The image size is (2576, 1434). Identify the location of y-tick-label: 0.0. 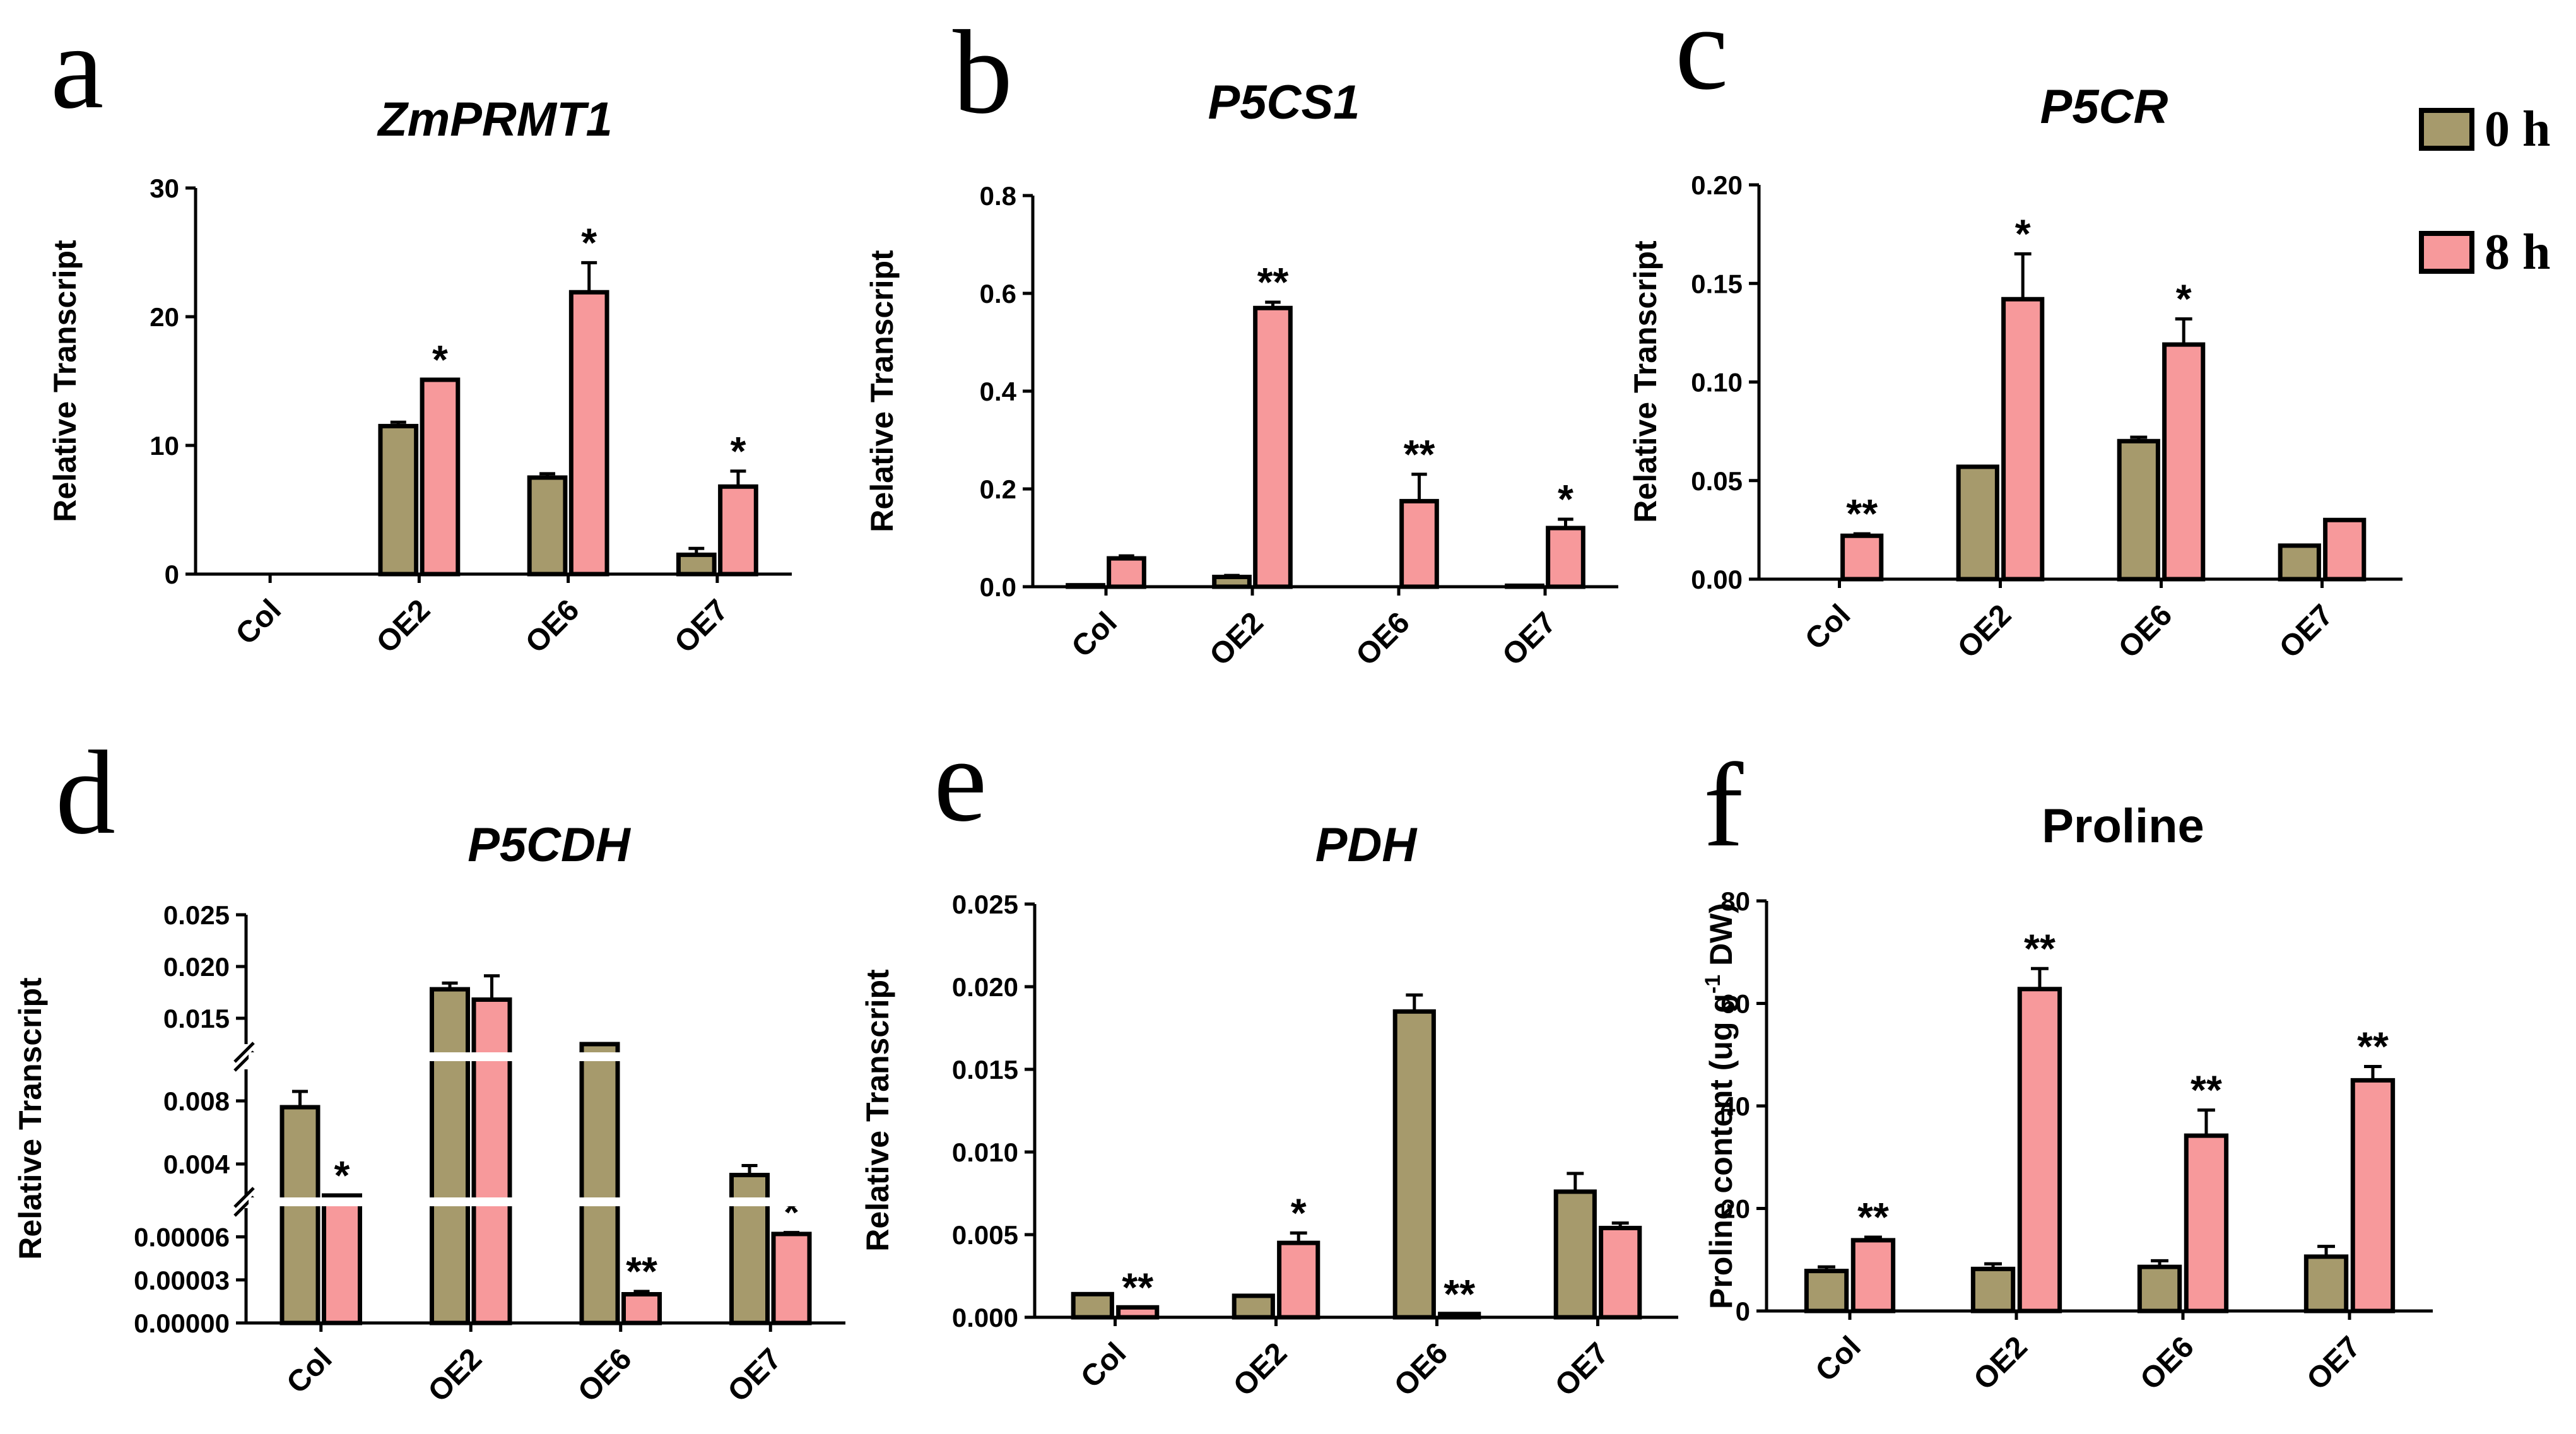
(998, 587).